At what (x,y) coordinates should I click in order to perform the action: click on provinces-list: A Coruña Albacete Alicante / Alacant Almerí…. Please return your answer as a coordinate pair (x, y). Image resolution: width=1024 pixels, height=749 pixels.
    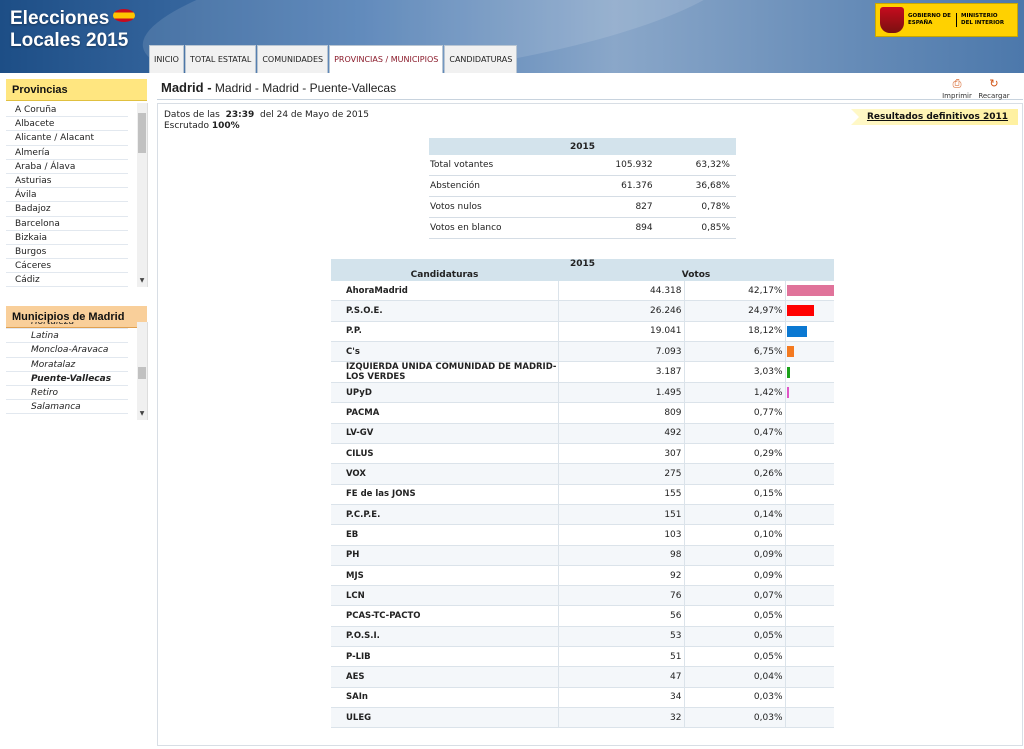
    Looking at the image, I should click on (77, 195).